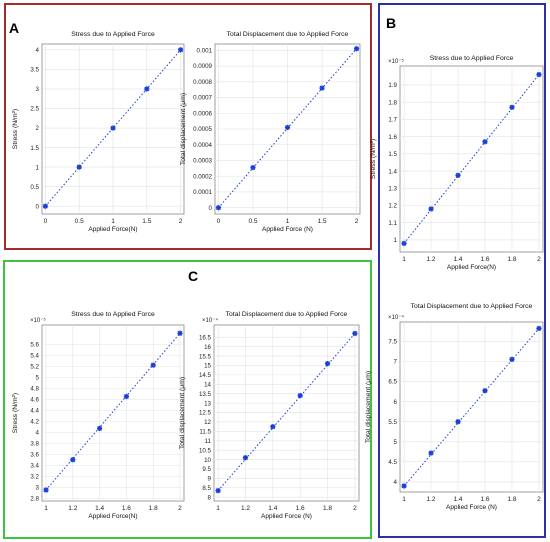 This screenshot has height=542, width=550. Describe the element at coordinates (287, 229) in the screenshot. I see `x-axis-label: Applied Force (N)` at that location.